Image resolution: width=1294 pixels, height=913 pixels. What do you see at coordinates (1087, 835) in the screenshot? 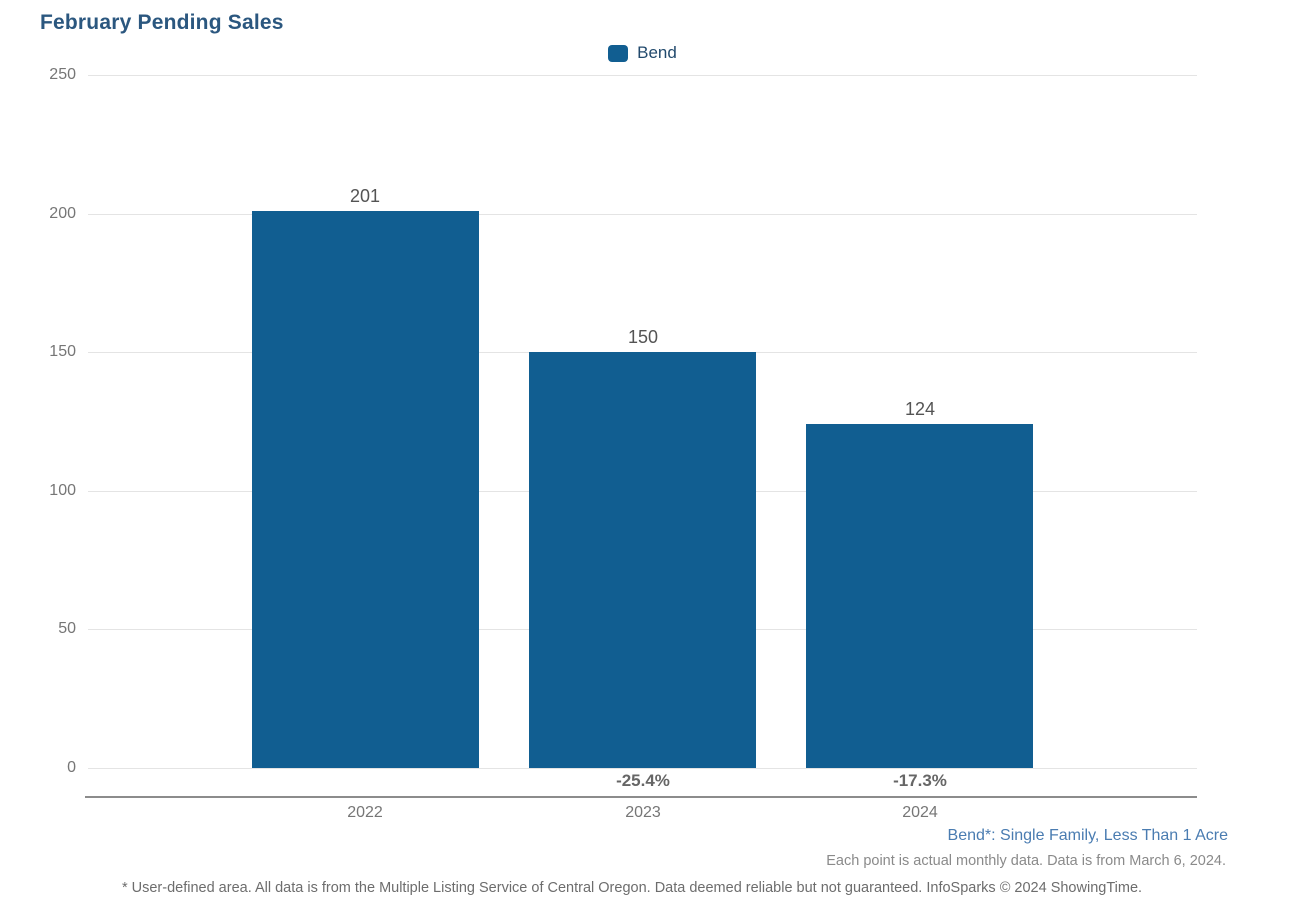
I see `series-definition-note: Bend*: Single Family, Less Than 1 Acre` at bounding box center [1087, 835].